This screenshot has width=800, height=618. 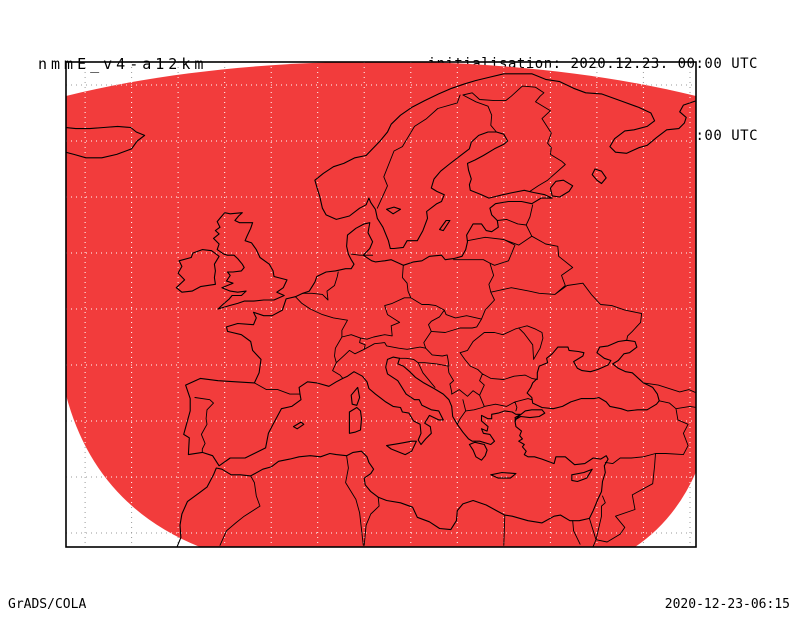 What do you see at coordinates (47, 604) in the screenshot?
I see `grads-credit: GrADS/COLA` at bounding box center [47, 604].